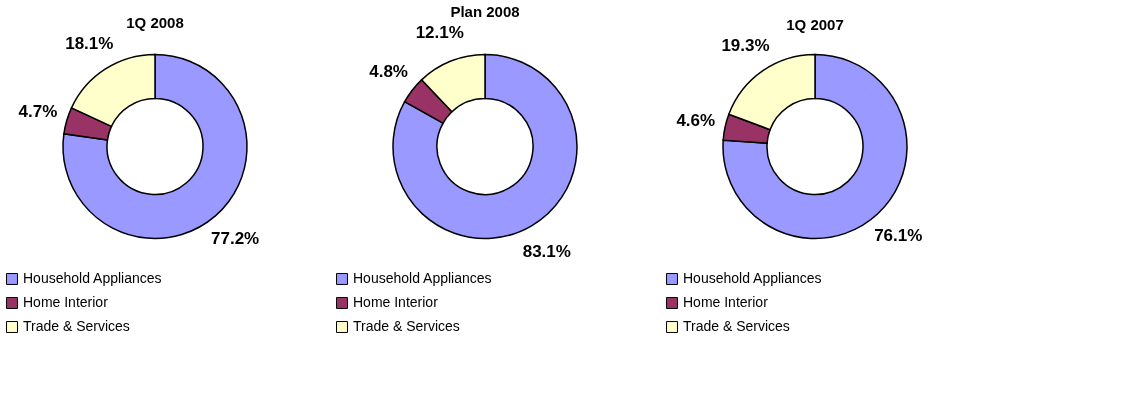 The width and height of the screenshot is (1142, 403). What do you see at coordinates (745, 46) in the screenshot?
I see `data-label: 19.3%` at bounding box center [745, 46].